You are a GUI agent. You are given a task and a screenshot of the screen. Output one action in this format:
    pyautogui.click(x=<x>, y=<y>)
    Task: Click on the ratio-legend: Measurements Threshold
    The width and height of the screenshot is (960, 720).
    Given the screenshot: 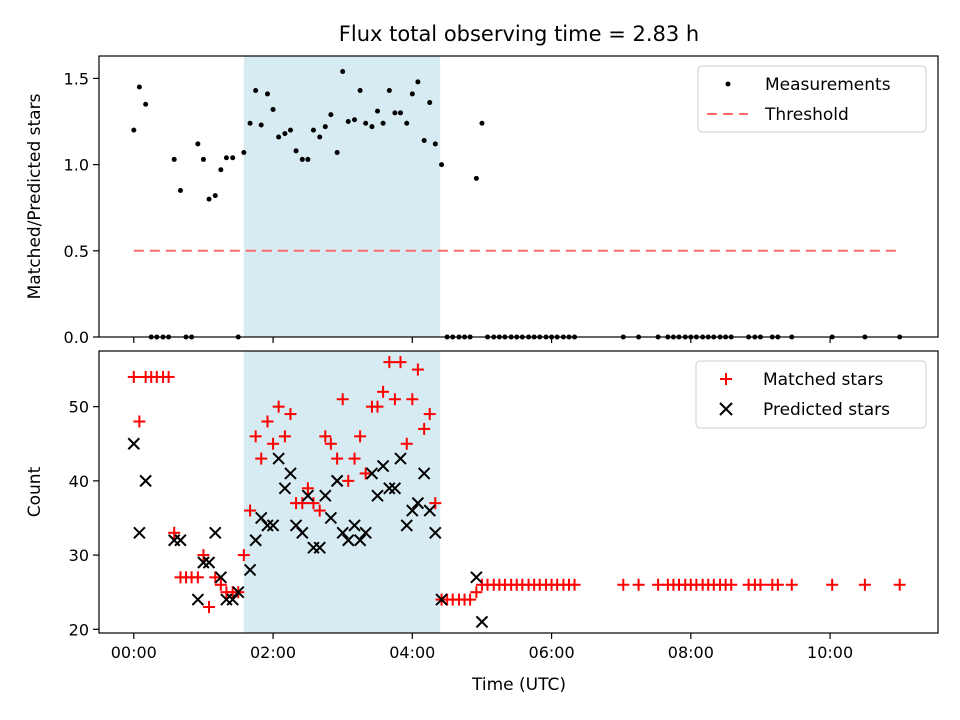 What is the action you would take?
    pyautogui.click(x=812, y=99)
    